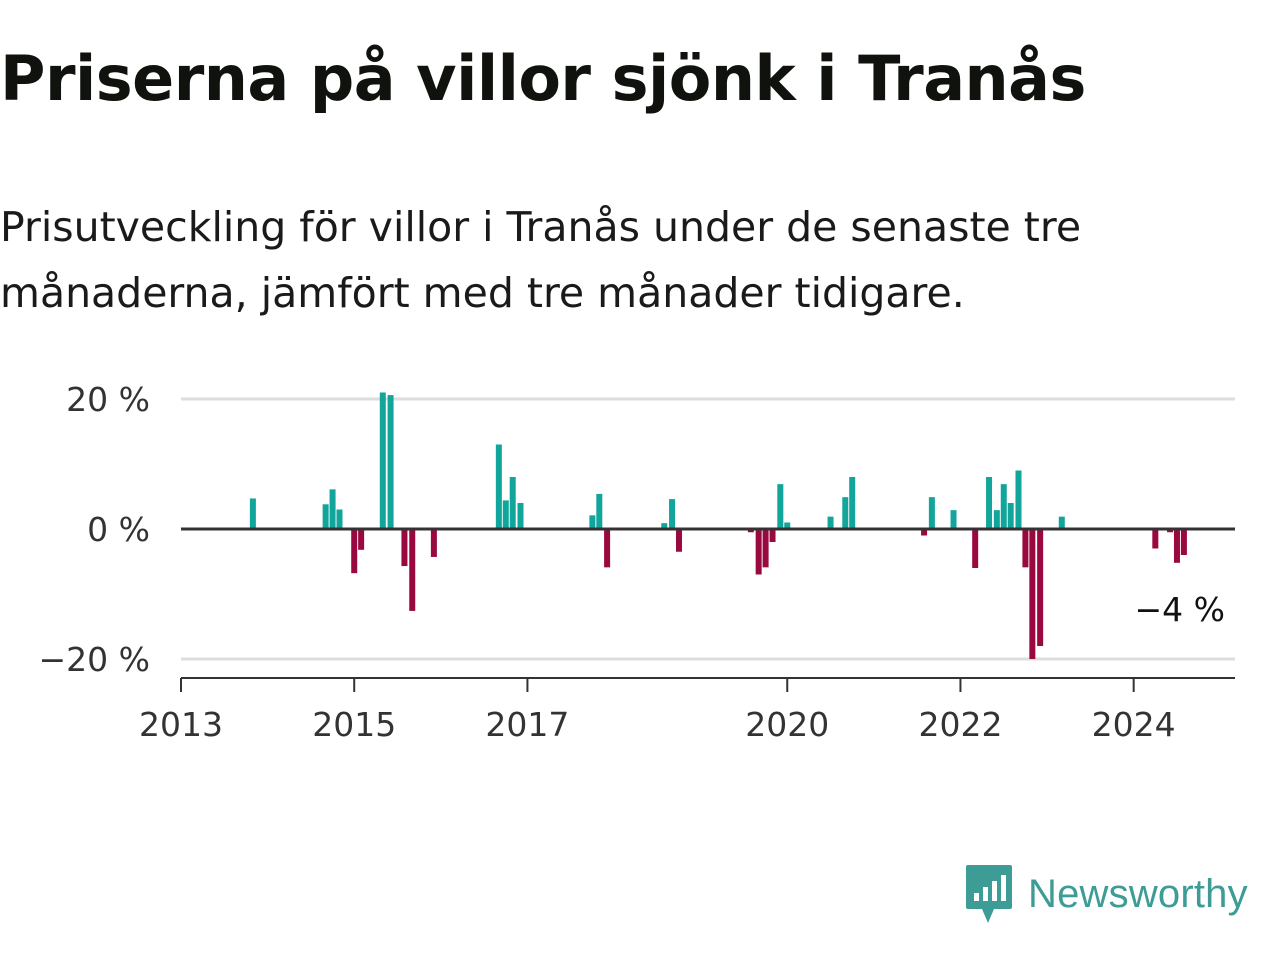 The width and height of the screenshot is (1280, 960). What do you see at coordinates (543, 78) in the screenshot?
I see `chart-title: Priserna på villor sjönk i Tranås` at bounding box center [543, 78].